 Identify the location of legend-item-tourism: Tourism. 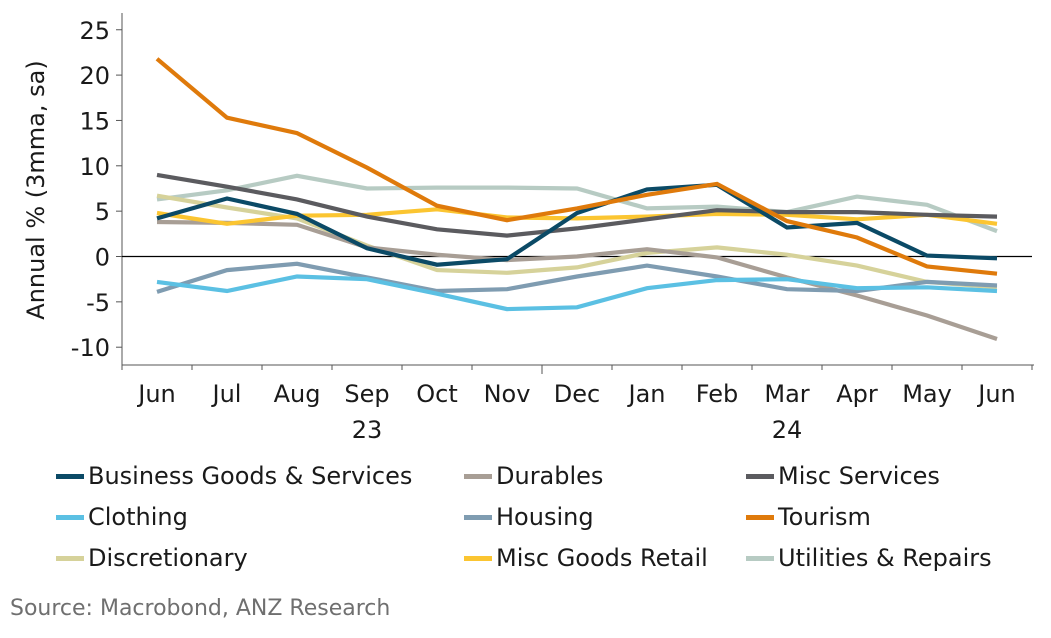
(808, 517).